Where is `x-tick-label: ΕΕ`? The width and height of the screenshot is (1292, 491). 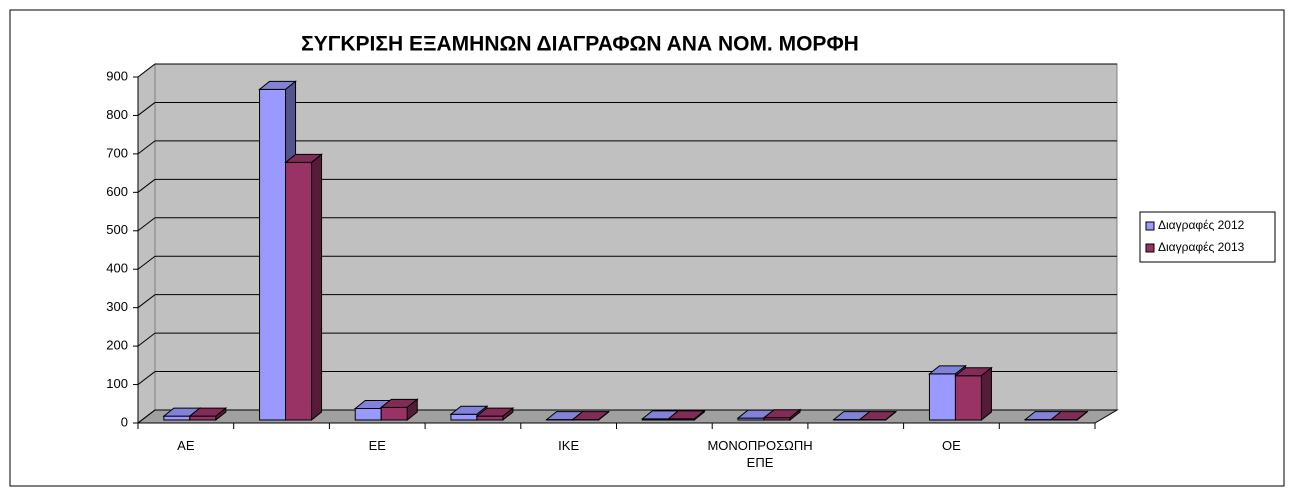 x-tick-label: ΕΕ is located at coordinates (377, 445).